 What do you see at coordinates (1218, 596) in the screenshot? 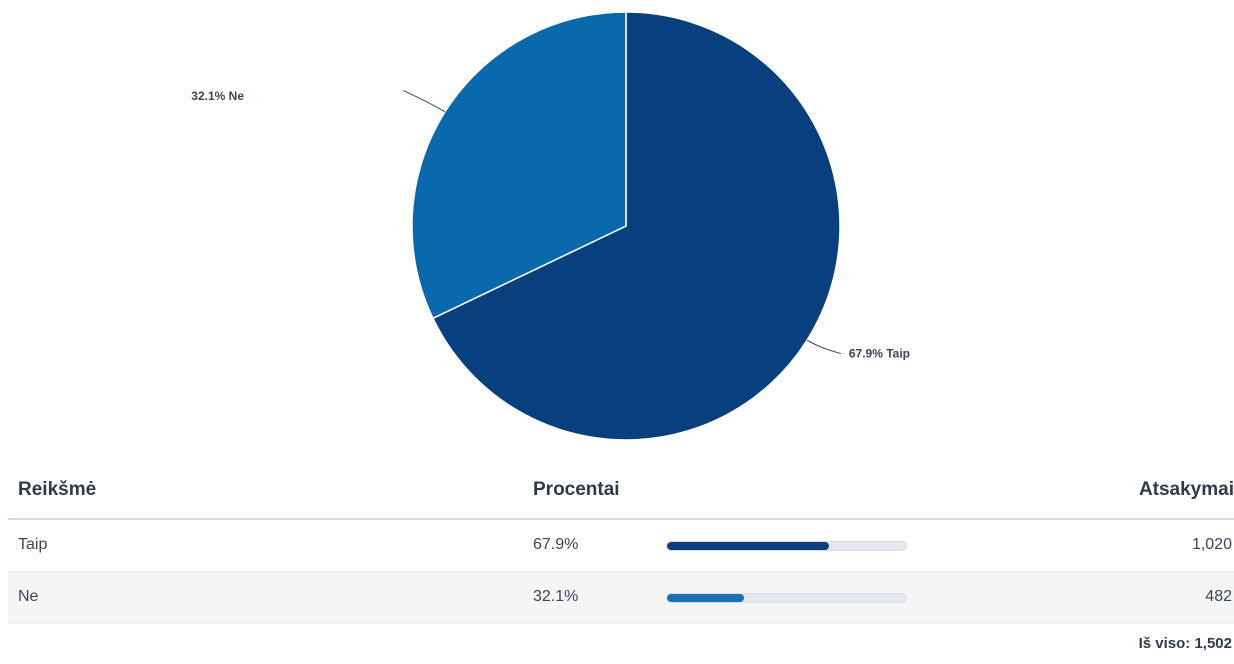
I see `row-count: 482` at bounding box center [1218, 596].